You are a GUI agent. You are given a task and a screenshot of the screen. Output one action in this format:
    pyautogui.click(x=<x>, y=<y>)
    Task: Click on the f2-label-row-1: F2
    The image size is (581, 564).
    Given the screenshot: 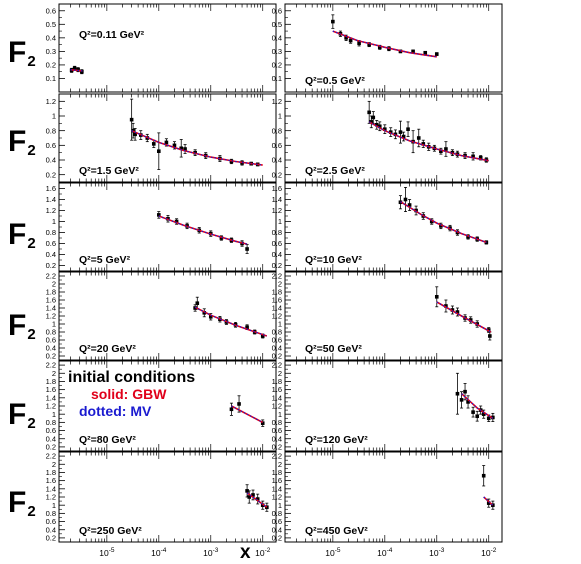 What is the action you would take?
    pyautogui.click(x=22, y=53)
    